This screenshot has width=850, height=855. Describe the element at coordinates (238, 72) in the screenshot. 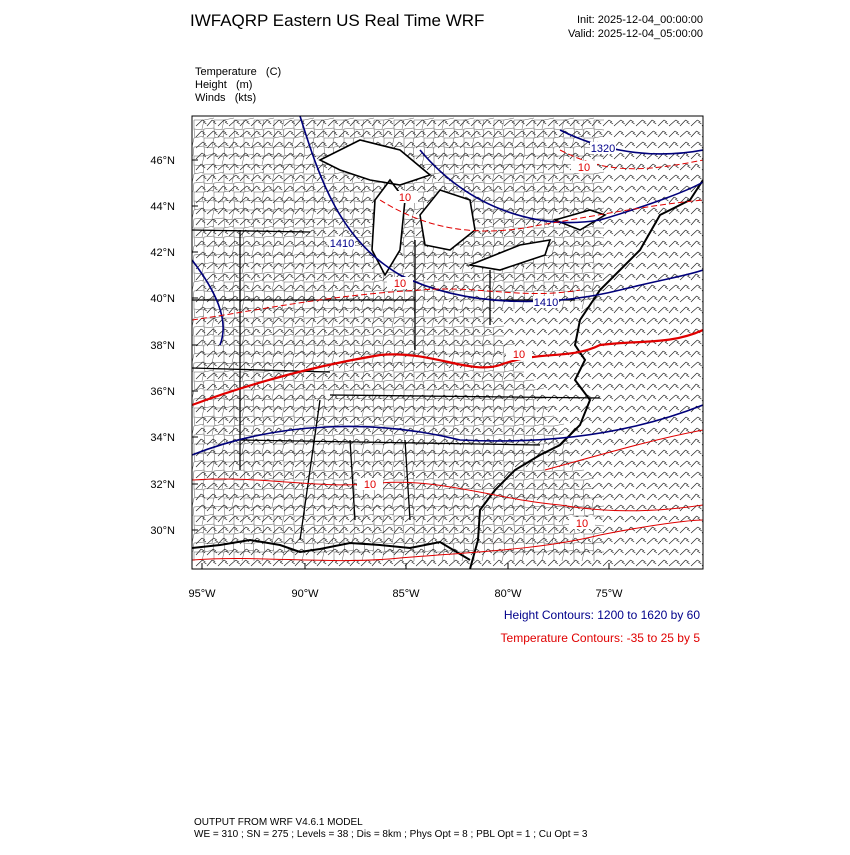

I see `field-label: Temperature (C)` at that location.